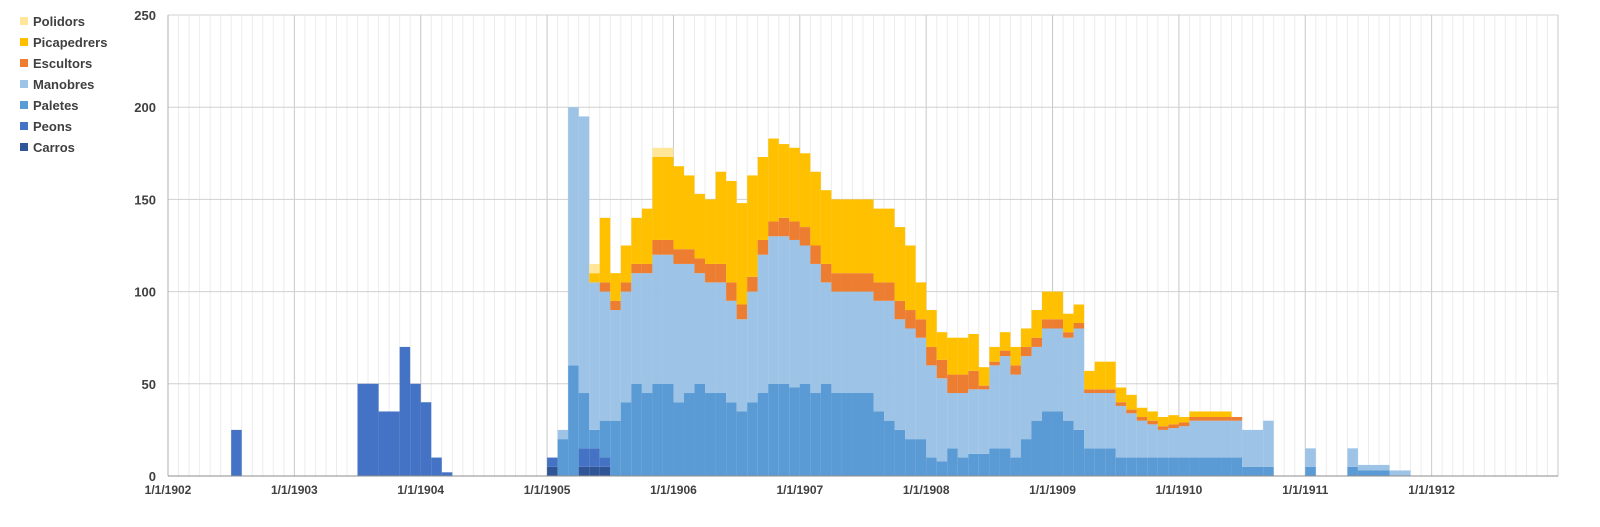 Image resolution: width=1600 pixels, height=527 pixels. What do you see at coordinates (145, 15) in the screenshot?
I see `y-tick-label: 250` at bounding box center [145, 15].